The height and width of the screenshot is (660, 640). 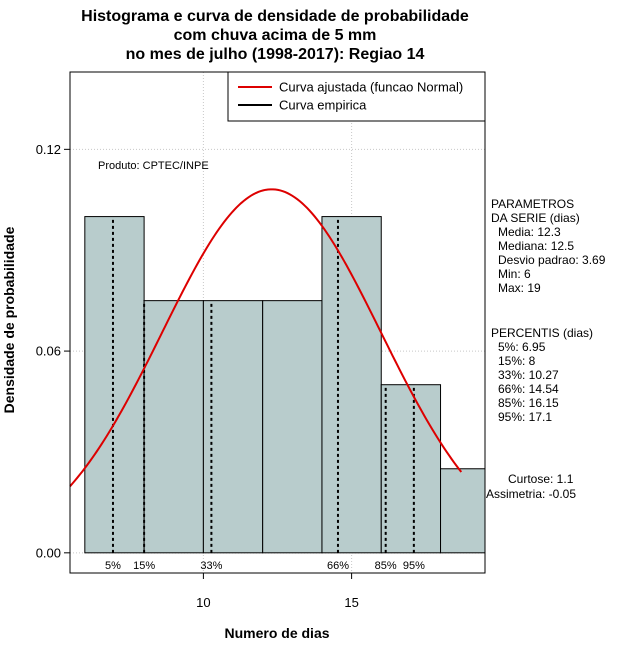 What do you see at coordinates (386, 566) in the screenshot?
I see `percentile-marker-label: 85%` at bounding box center [386, 566].